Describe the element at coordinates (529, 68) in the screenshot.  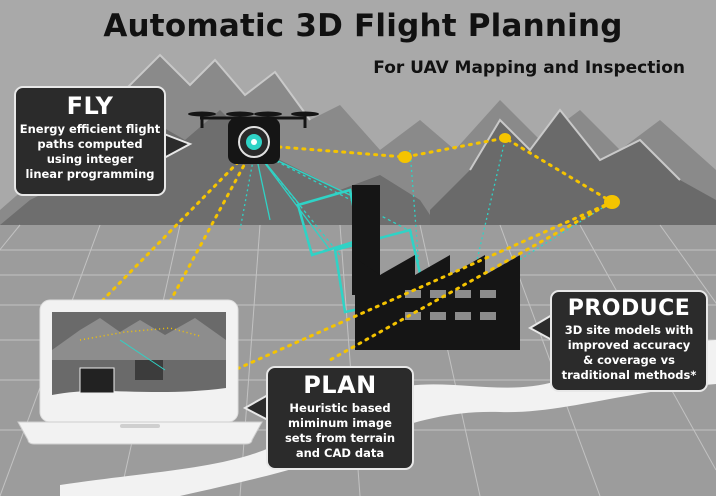
I see `page-subtitle: For UAV Mapping and Inspection` at that location.